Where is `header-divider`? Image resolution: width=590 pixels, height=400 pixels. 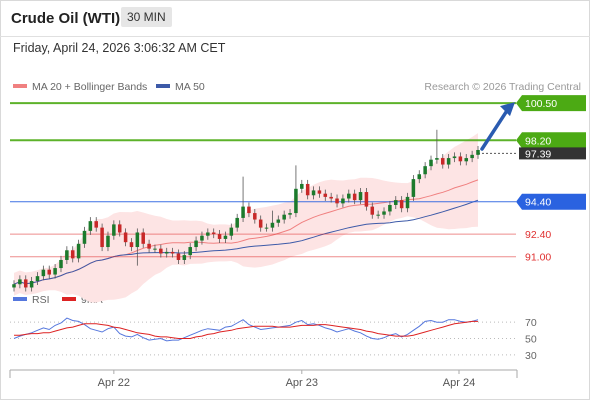 header-divider is located at coordinates (295, 36).